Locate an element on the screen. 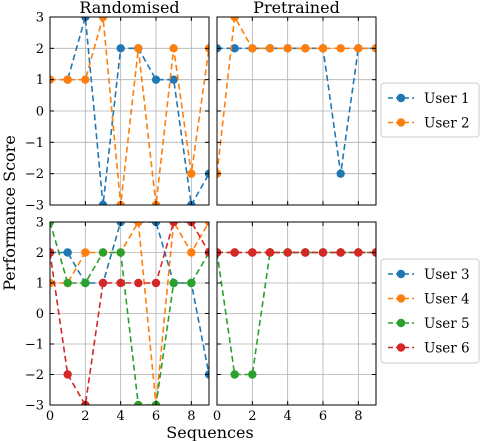 The image size is (484, 441). legend-label: User 5 is located at coordinates (447, 324).